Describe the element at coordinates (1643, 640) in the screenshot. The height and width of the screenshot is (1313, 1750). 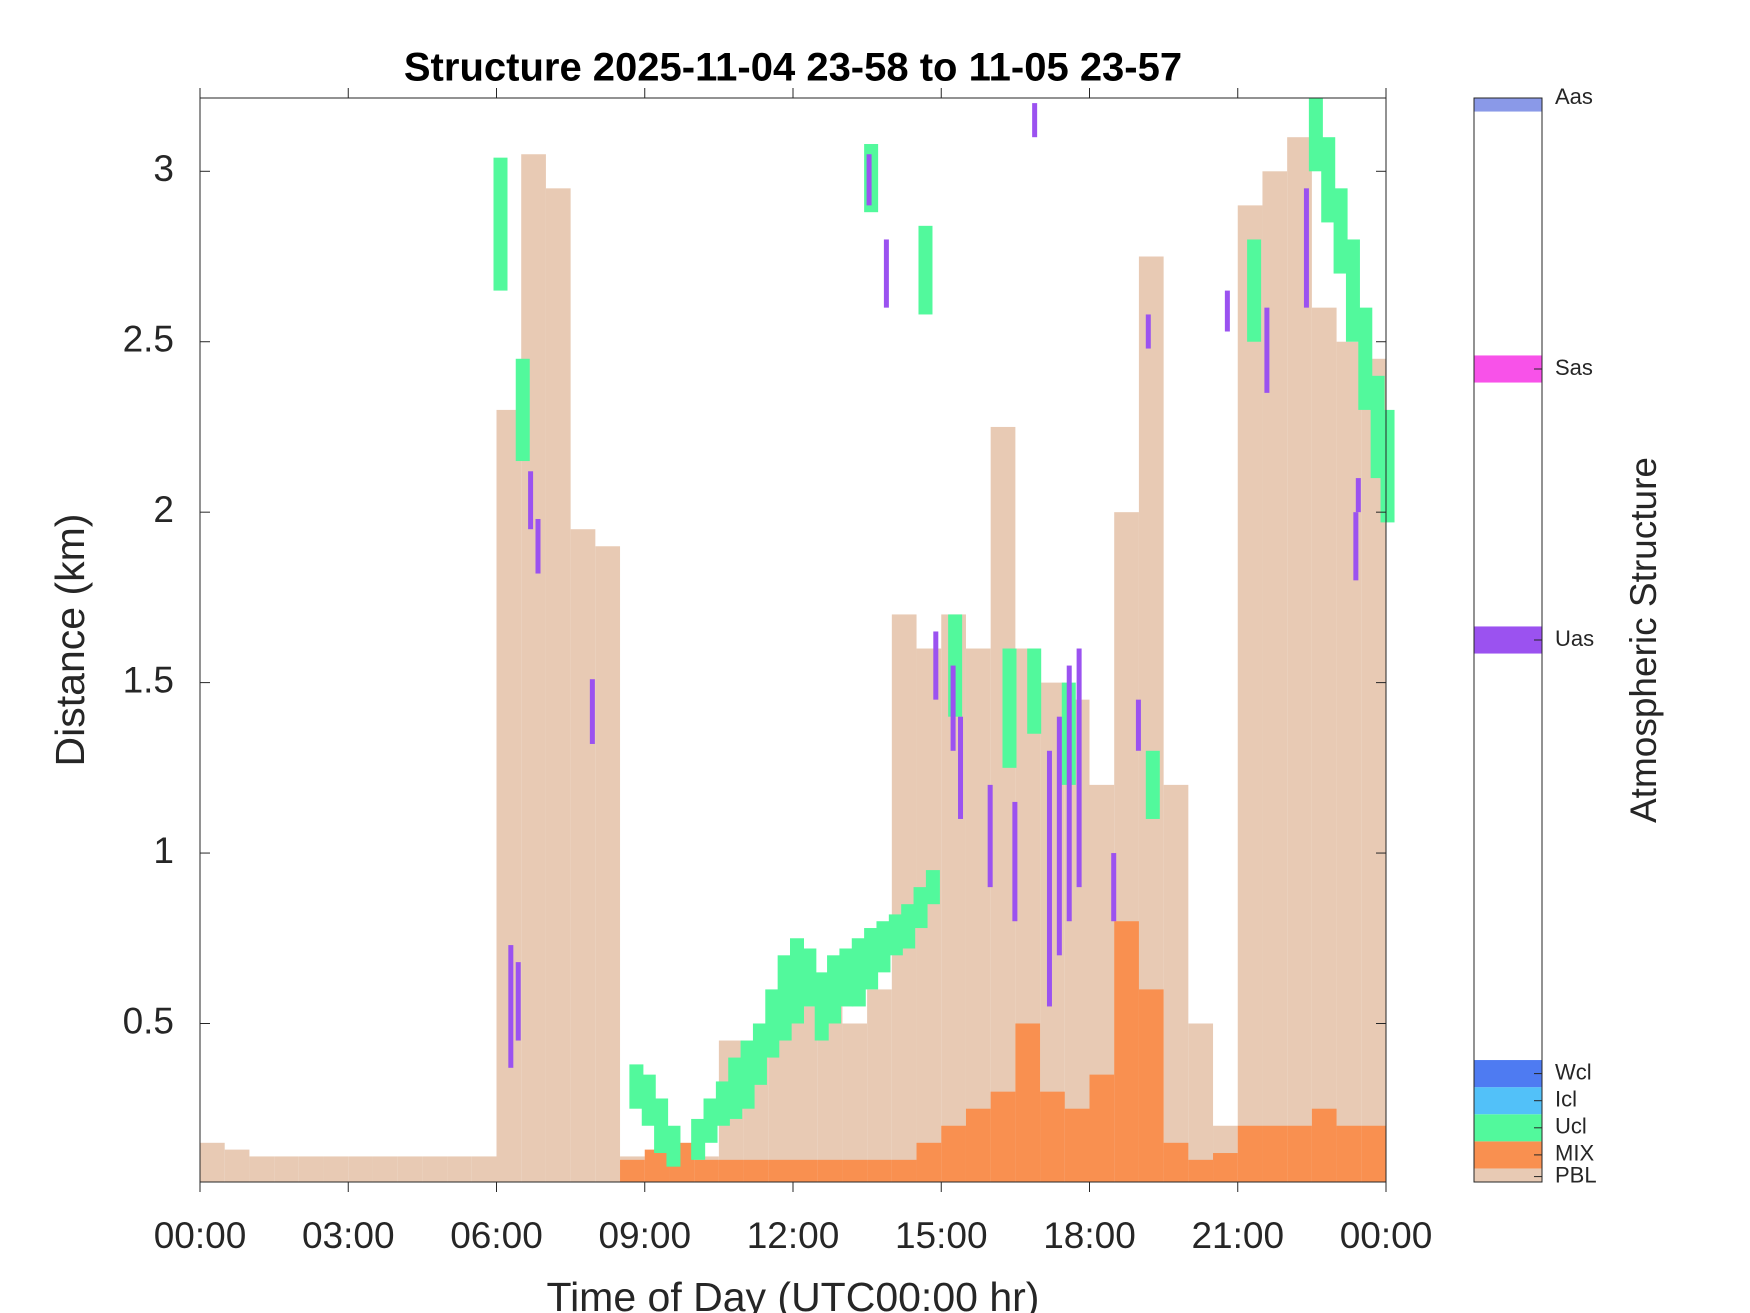
I see `colorbar-label: Atmospheric Structure` at that location.